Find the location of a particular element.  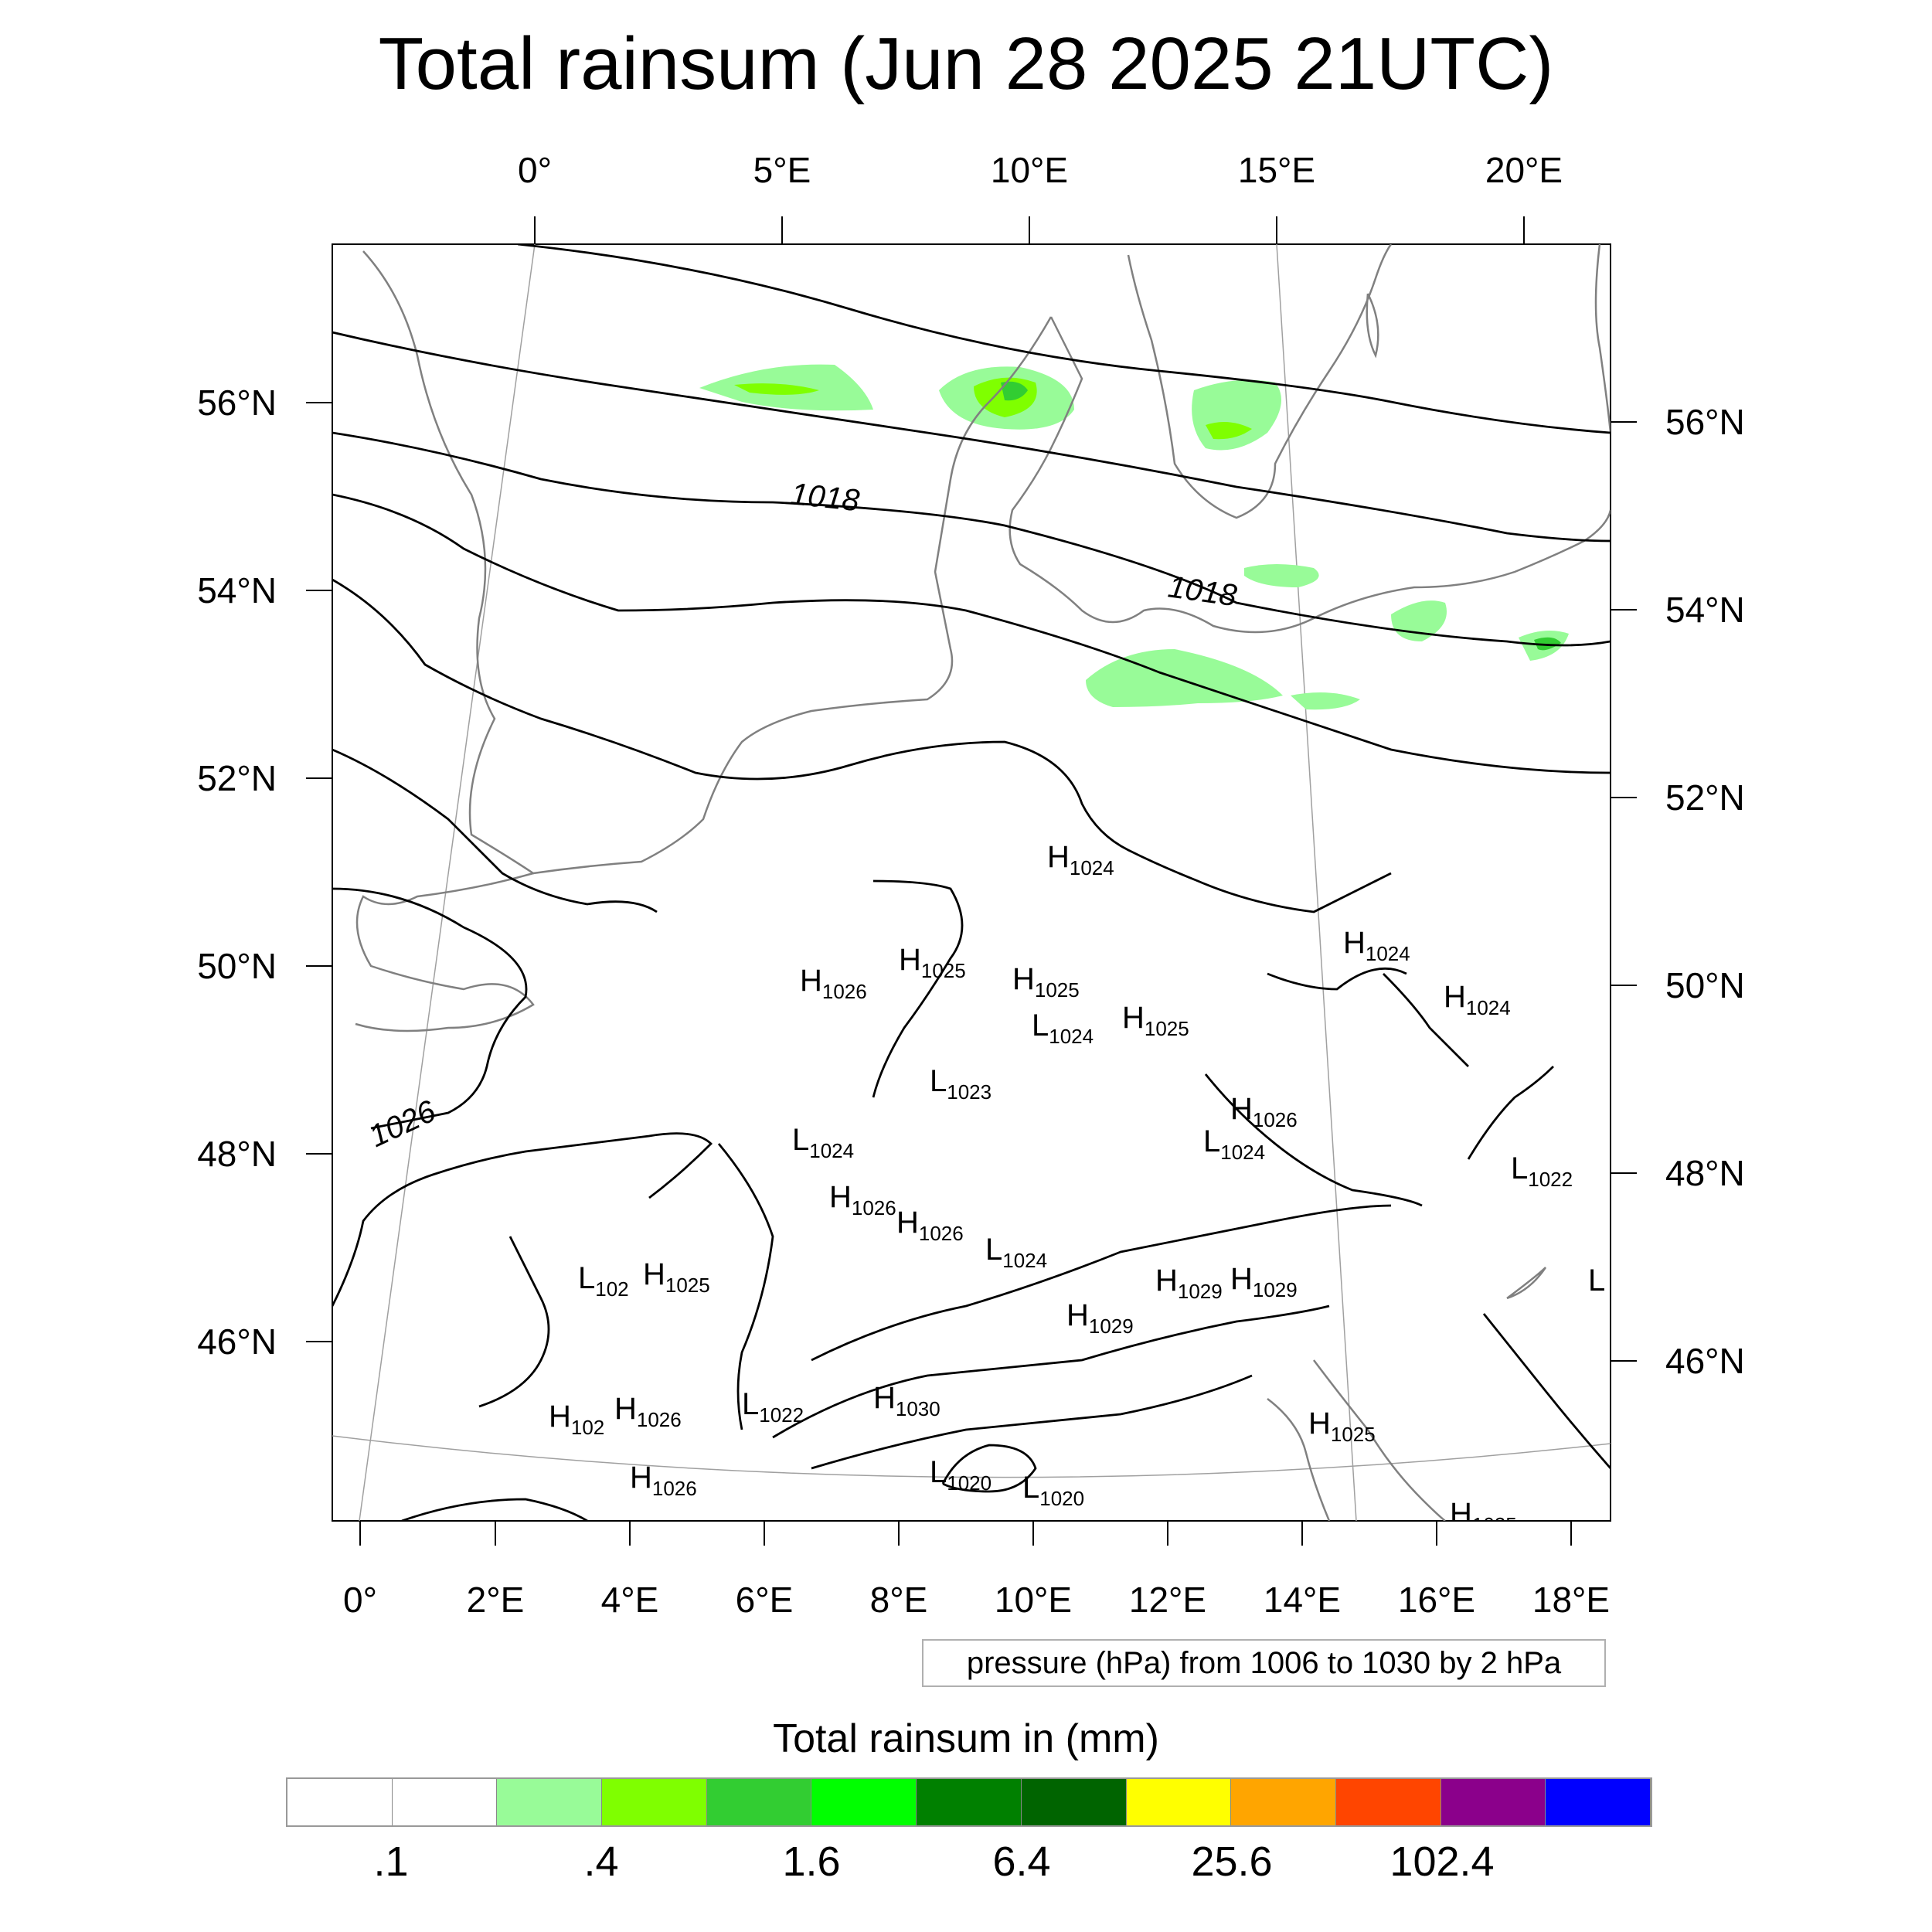

bottom-tick-label: 18°E is located at coordinates (1571, 1600).